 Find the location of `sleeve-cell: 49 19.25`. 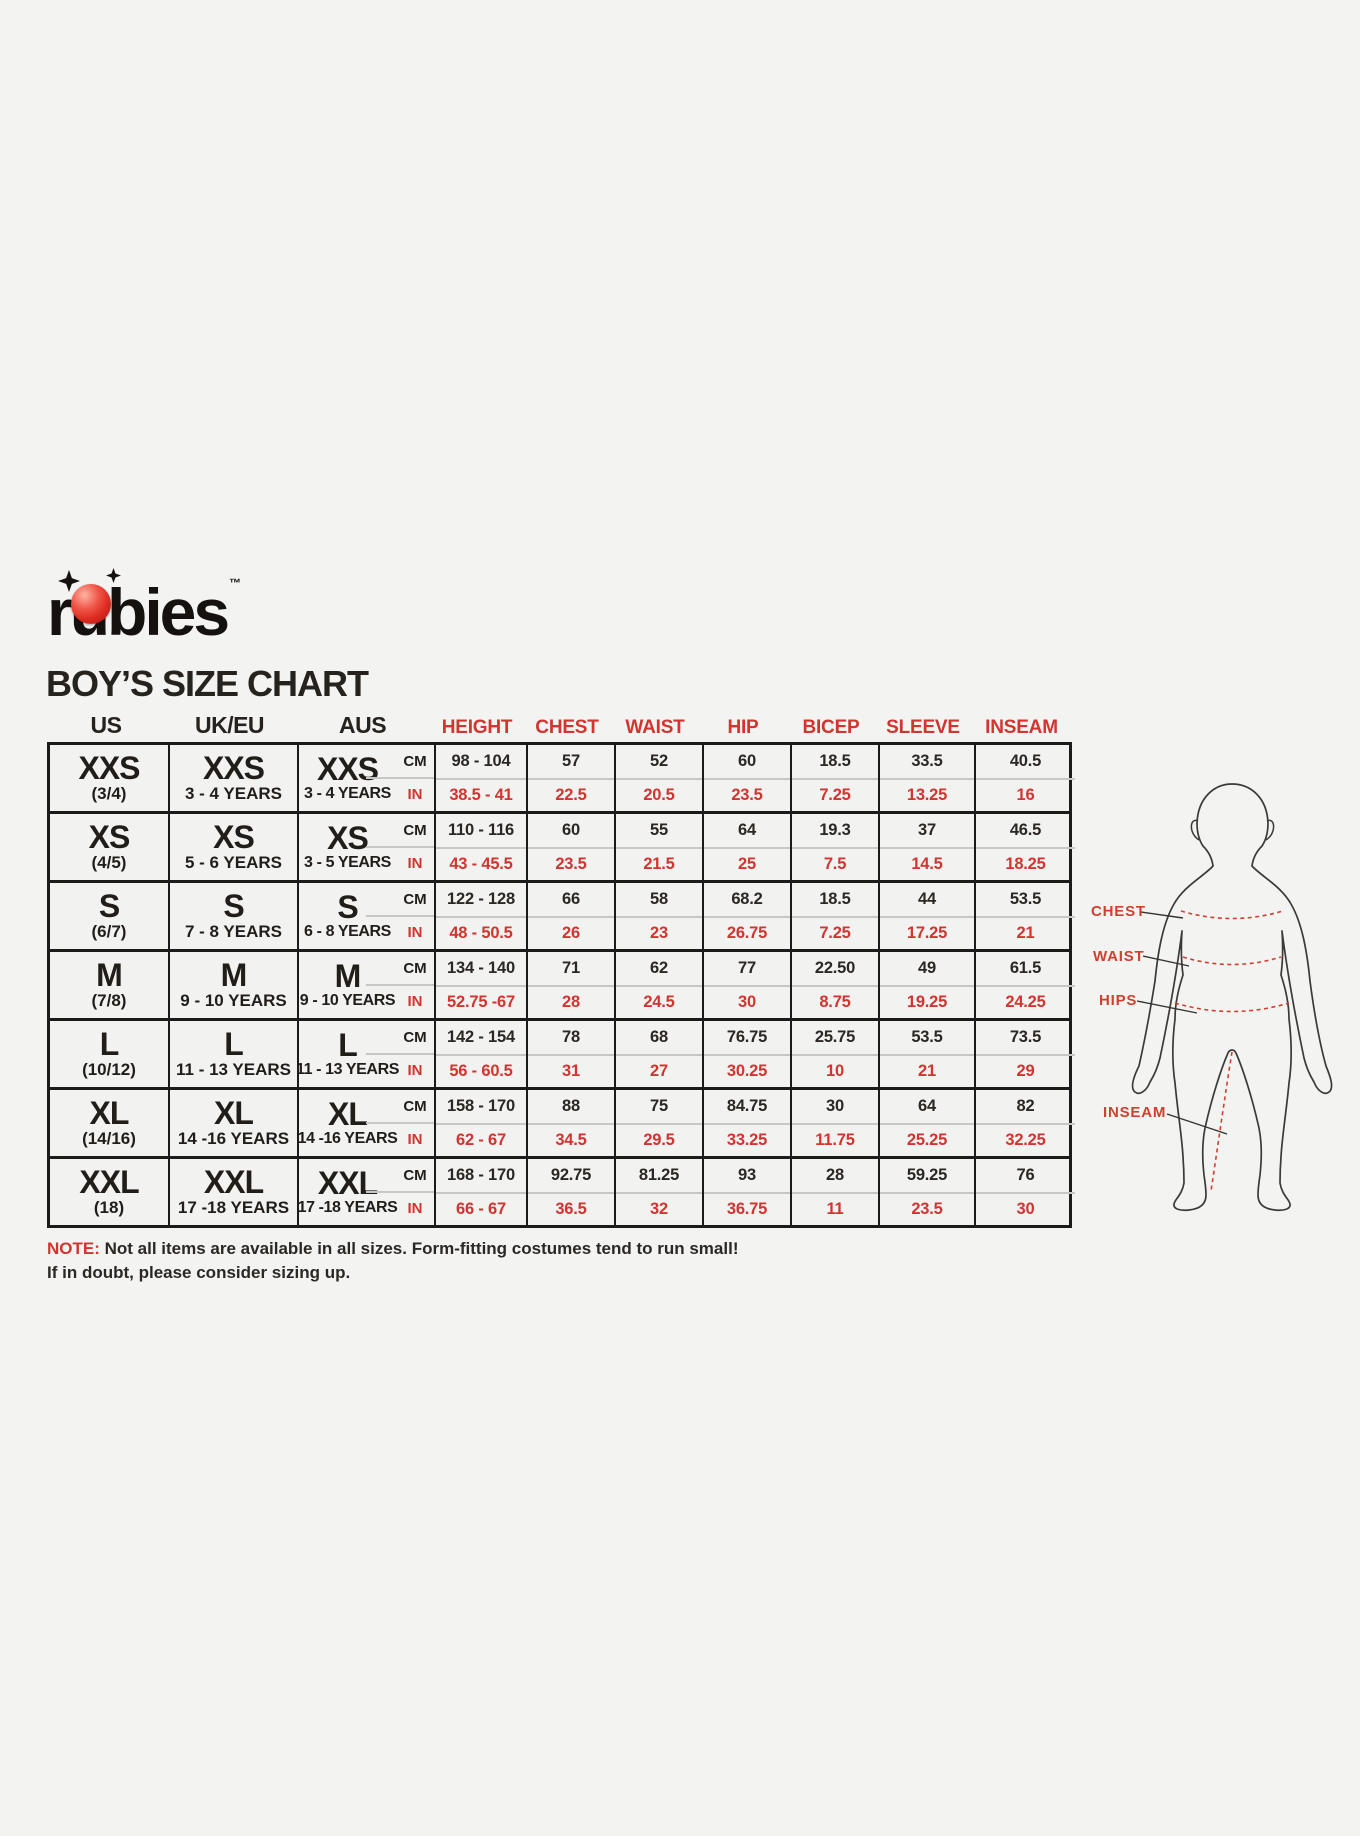

sleeve-cell: 49 19.25 is located at coordinates (926, 985).